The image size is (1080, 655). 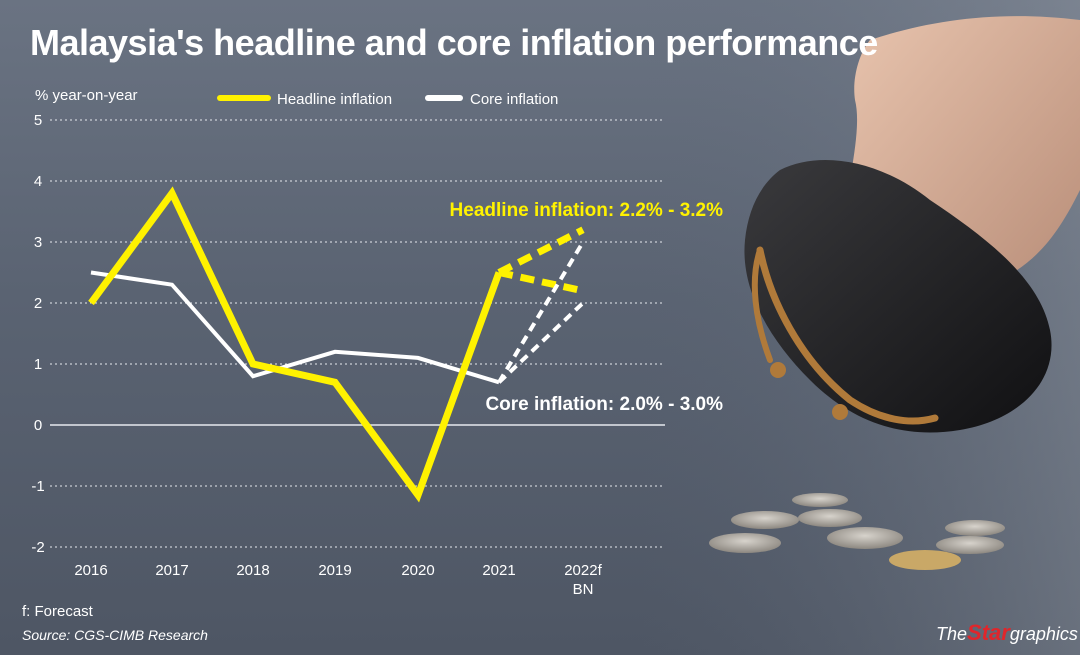 I want to click on core-forecast-high, so click(x=541, y=312).